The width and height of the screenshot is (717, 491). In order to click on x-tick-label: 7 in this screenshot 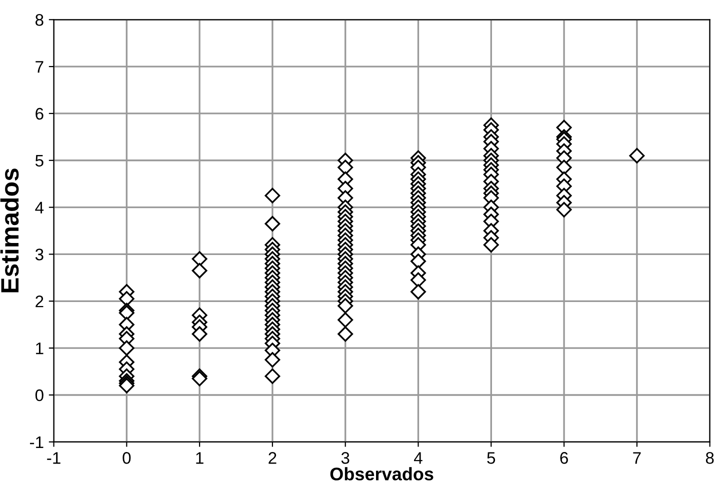, I will do `click(637, 458)`.